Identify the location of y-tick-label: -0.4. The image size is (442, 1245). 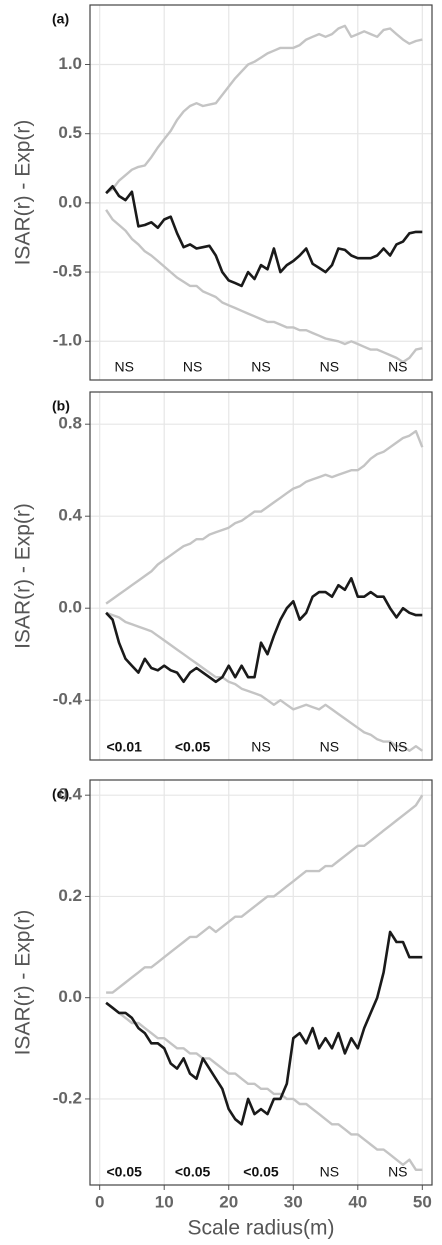
(68, 699).